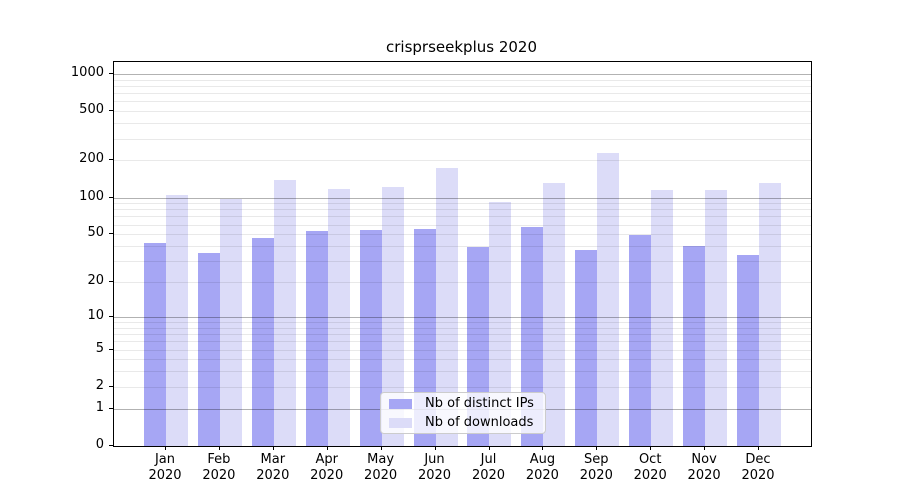  Describe the element at coordinates (542, 467) in the screenshot. I see `x-tick-label-aug: Aug 2020` at that location.